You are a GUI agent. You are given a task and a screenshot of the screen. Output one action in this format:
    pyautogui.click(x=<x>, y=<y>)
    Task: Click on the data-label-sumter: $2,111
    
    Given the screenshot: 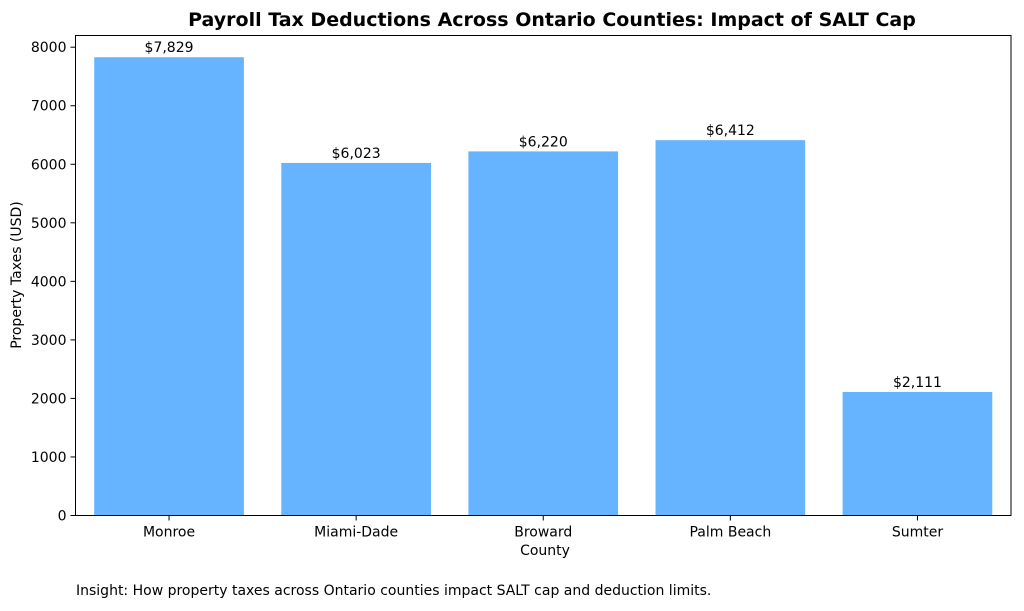 What is the action you would take?
    pyautogui.click(x=917, y=383)
    